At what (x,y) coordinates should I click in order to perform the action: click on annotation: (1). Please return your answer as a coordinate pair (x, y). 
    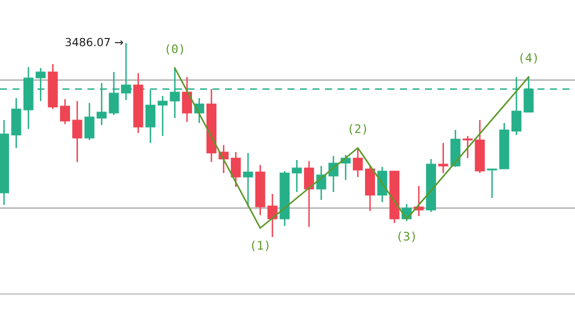
    Looking at the image, I should click on (260, 246).